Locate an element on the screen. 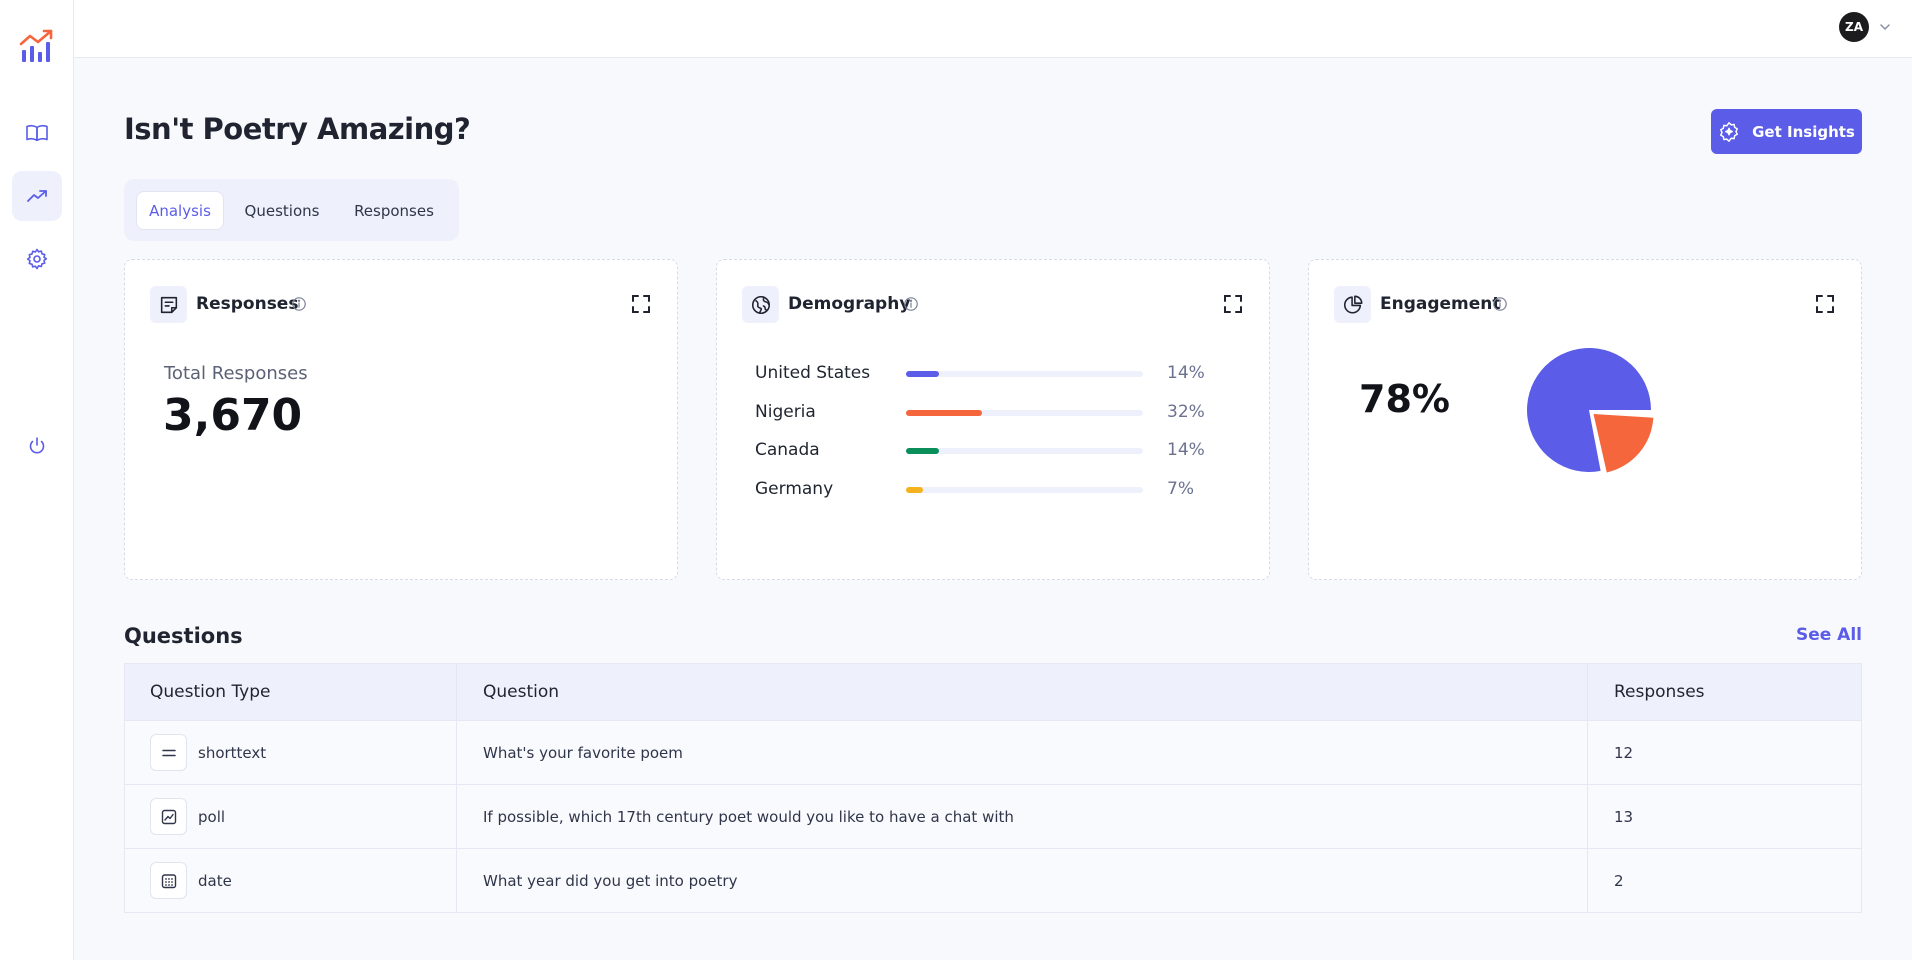 This screenshot has height=960, width=1912. page-title: Isn't Poetry Amazing? is located at coordinates (297, 129).